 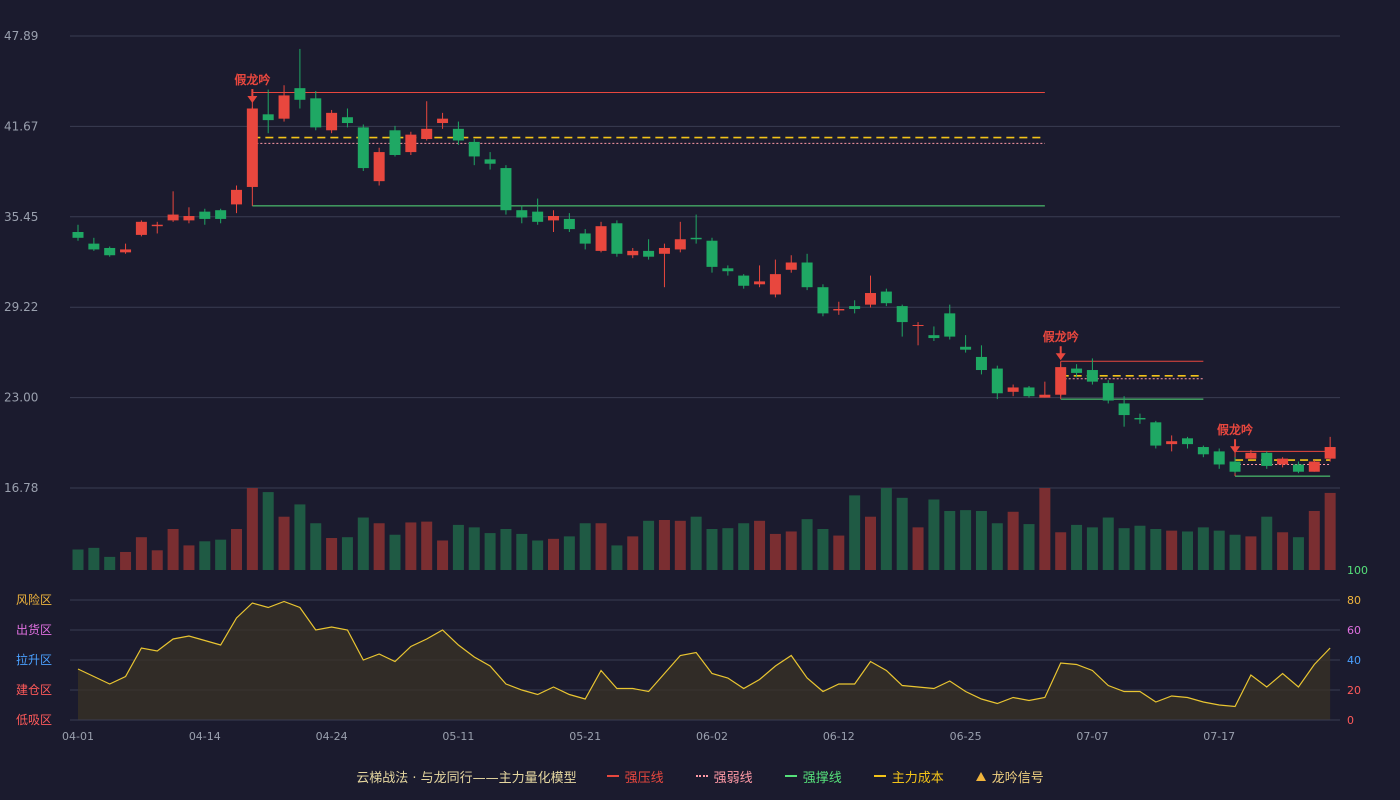 I want to click on triangle-icon, so click(x=980, y=776).